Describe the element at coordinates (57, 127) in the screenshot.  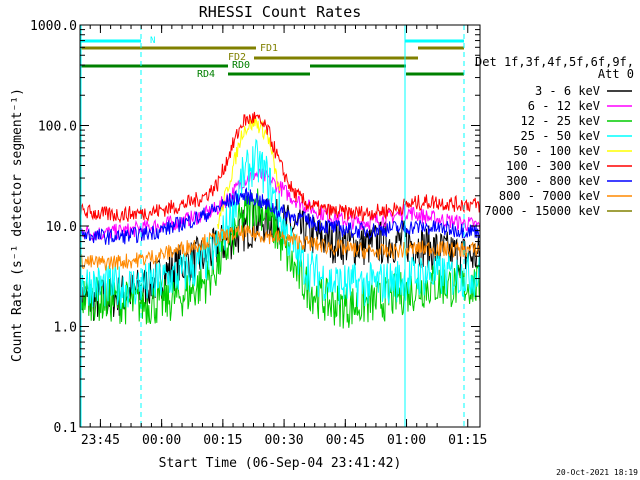
I see `y-tick-label: 100.0` at that location.